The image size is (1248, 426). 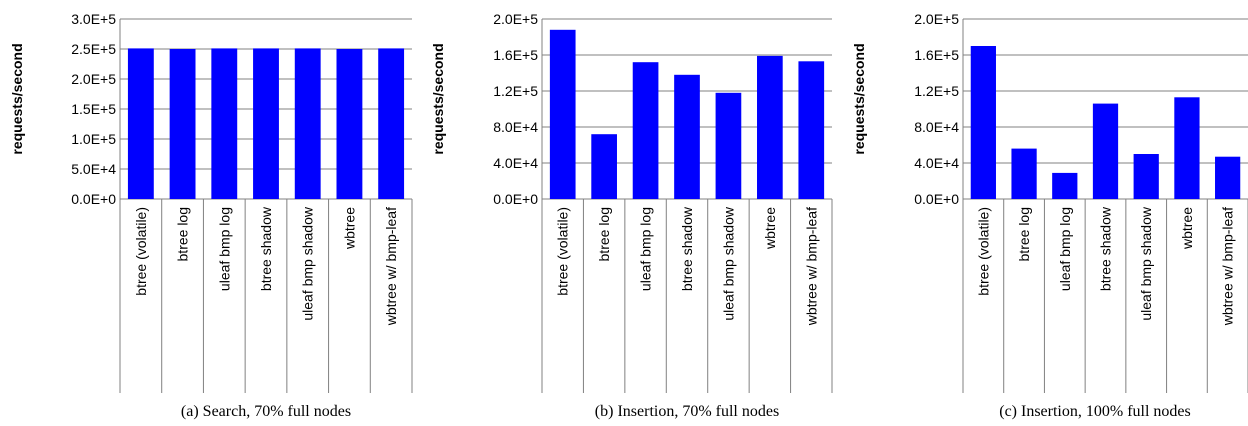 What do you see at coordinates (93, 19) in the screenshot?
I see `y-tick-label: 3.0E+5` at bounding box center [93, 19].